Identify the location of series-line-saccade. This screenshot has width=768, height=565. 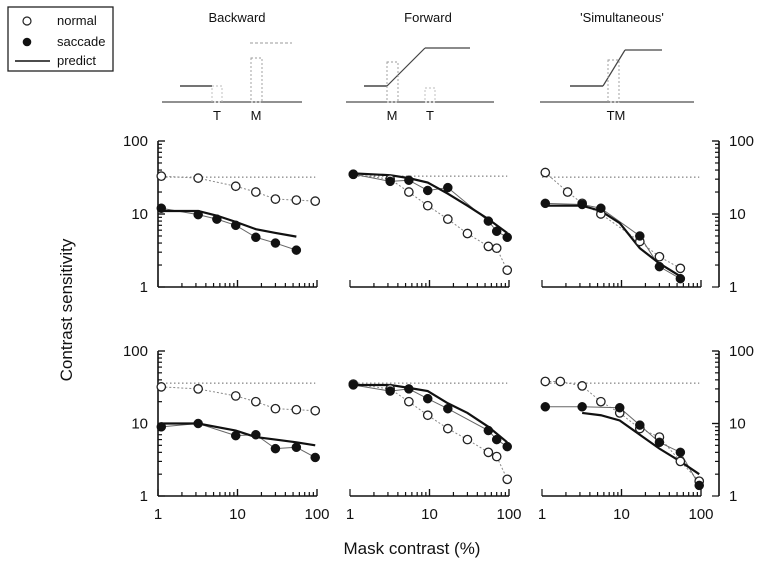
(238, 440).